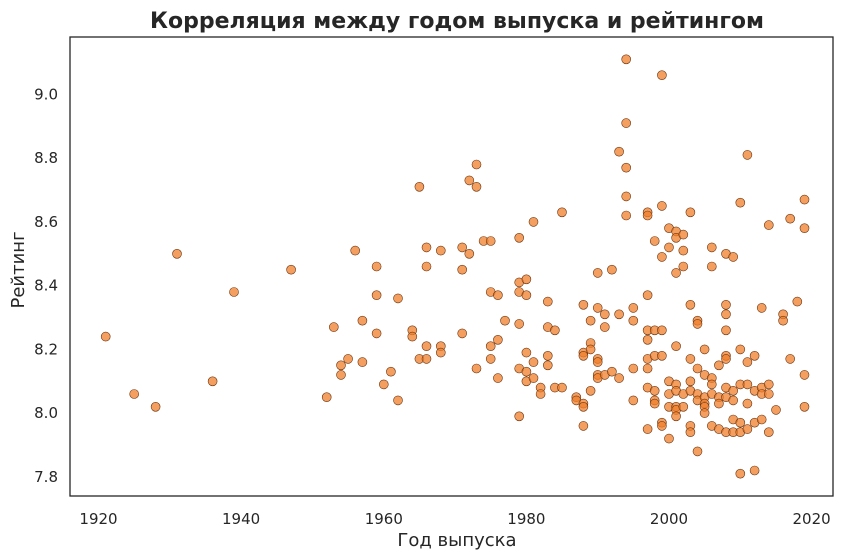  Describe the element at coordinates (46, 413) in the screenshot. I see `y-tick-label: 8.0` at that location.